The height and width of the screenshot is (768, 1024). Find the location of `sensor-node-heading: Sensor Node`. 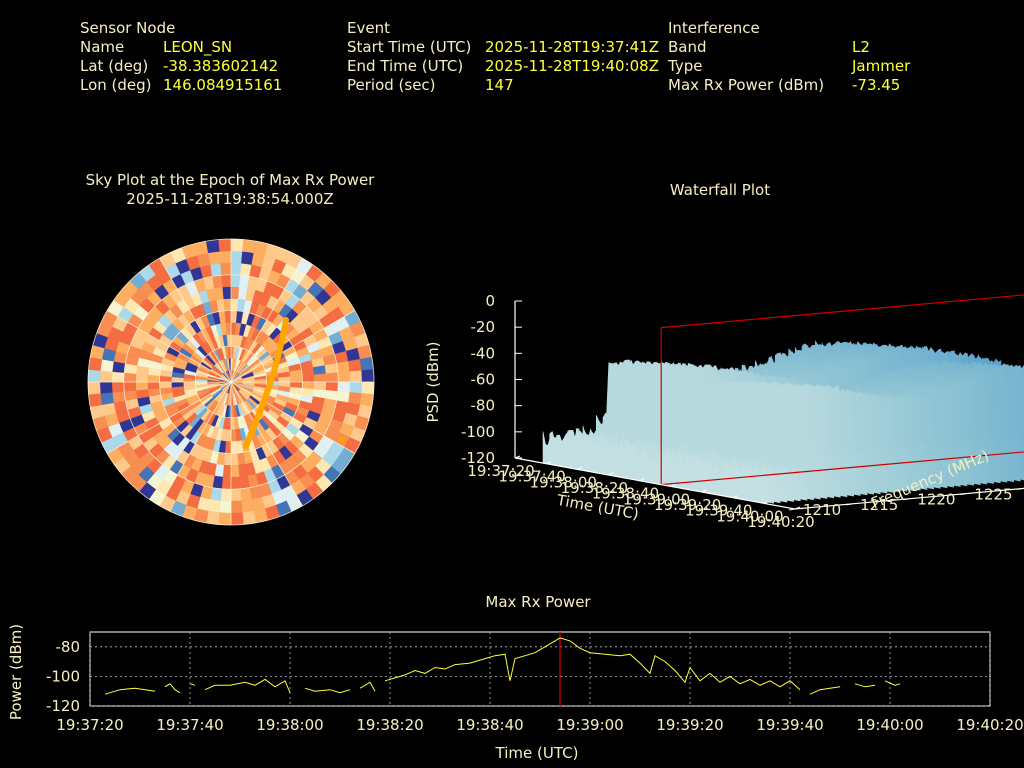

sensor-node-heading: Sensor Node is located at coordinates (128, 28).